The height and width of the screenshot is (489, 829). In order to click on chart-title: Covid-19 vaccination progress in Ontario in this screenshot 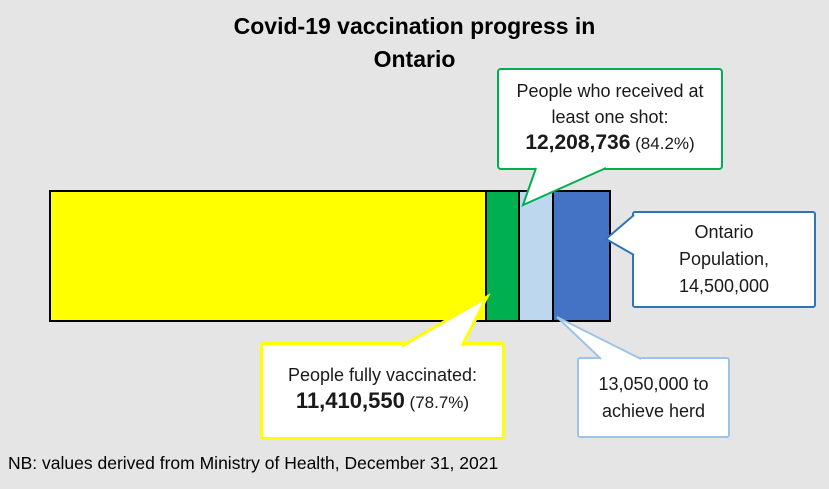, I will do `click(414, 43)`.